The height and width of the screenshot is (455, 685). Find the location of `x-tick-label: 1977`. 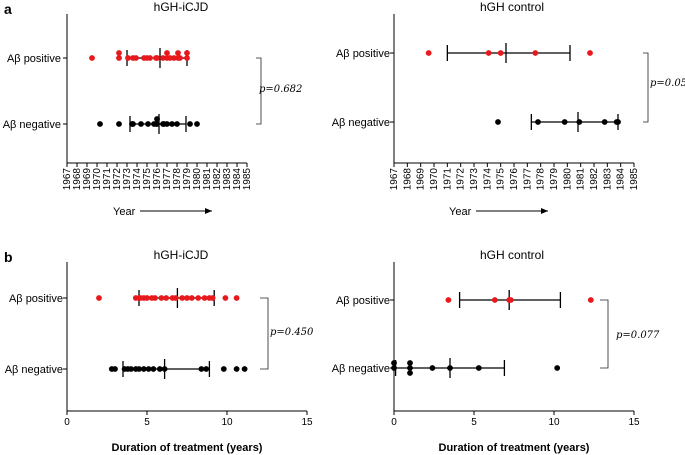

x-tick-label: 1977 is located at coordinates (527, 179).